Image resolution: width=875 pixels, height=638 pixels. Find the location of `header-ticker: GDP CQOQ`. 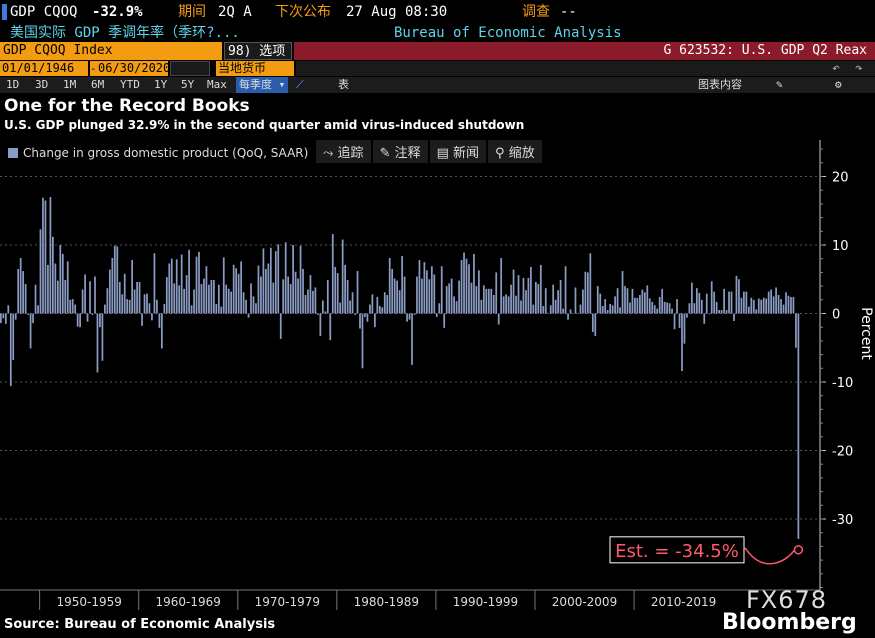

header-ticker: GDP CQOQ is located at coordinates (44, 12).